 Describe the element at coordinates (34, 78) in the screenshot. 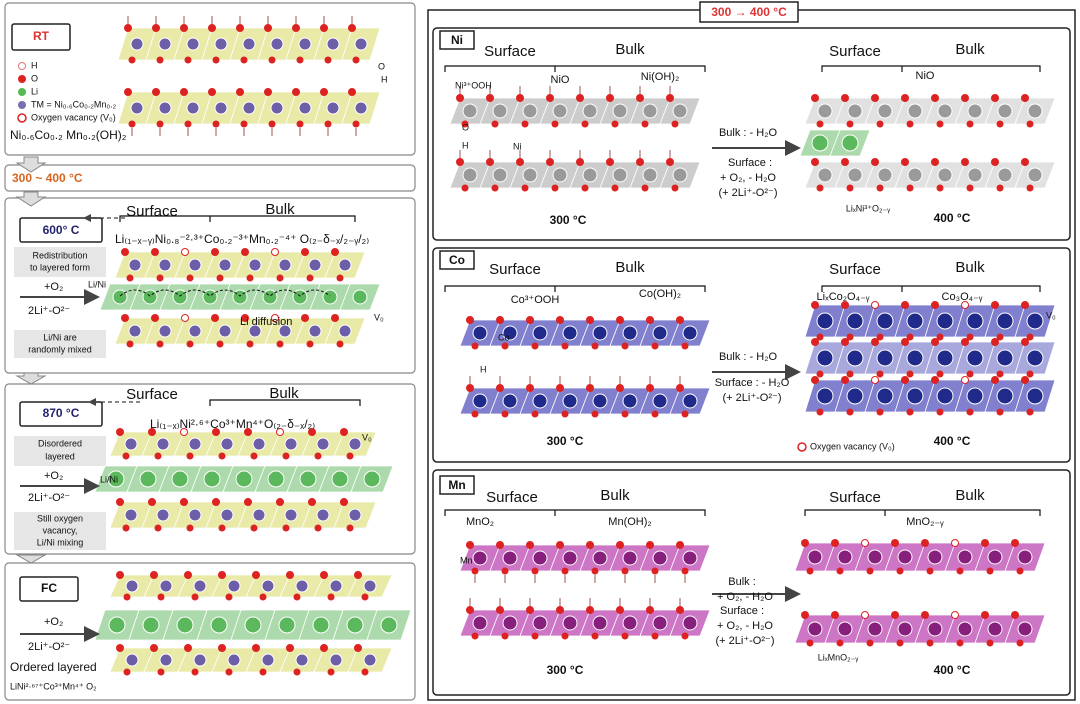

I see `legend-text: O` at that location.